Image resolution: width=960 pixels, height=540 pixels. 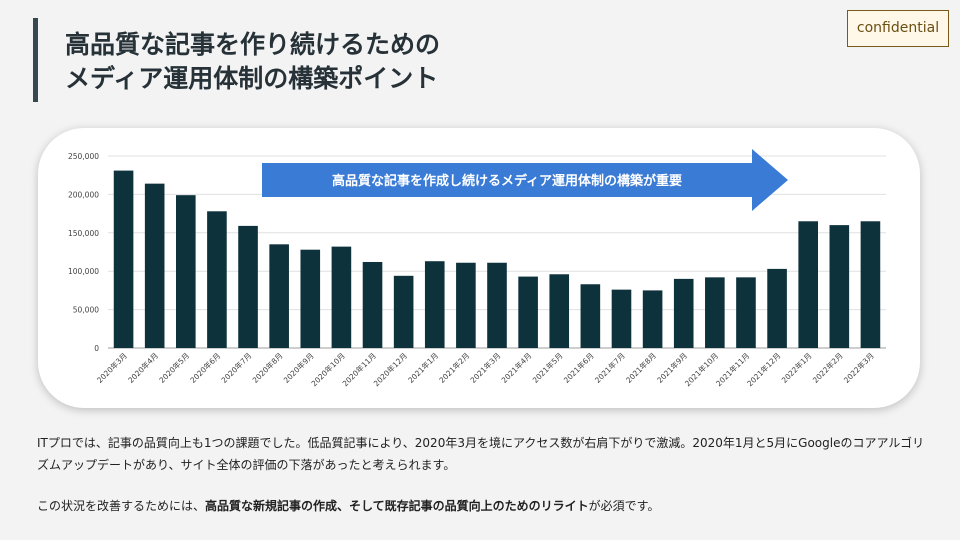 I want to click on confidential-badge: confidential, so click(x=898, y=28).